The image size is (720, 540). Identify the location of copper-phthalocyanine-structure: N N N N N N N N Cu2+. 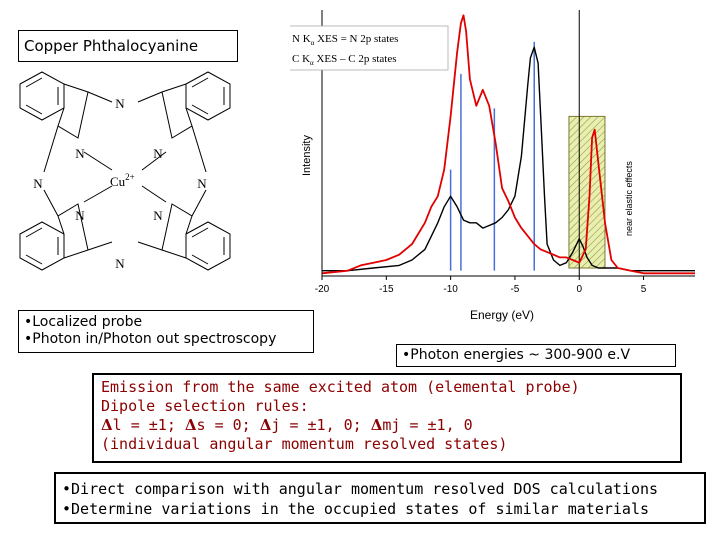
(125, 171).